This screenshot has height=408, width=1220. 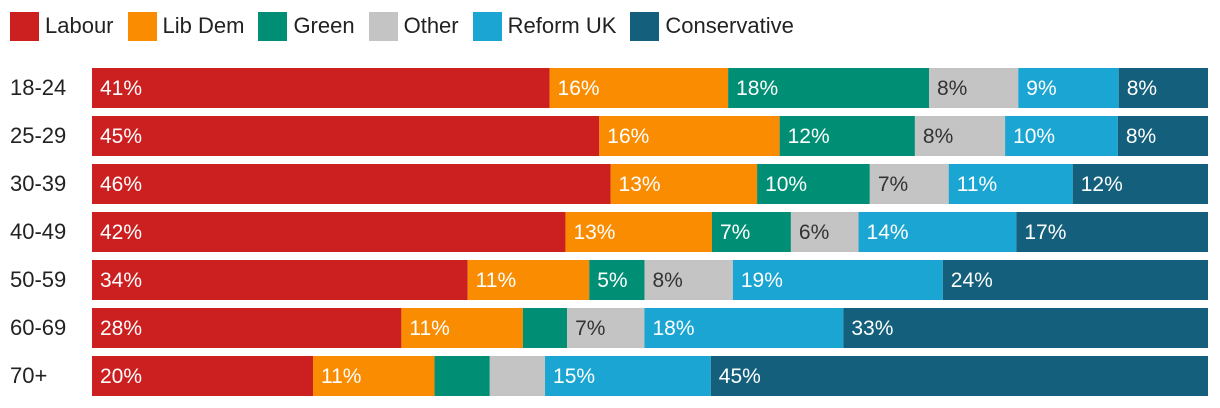 I want to click on row-label: 25-29, so click(x=38, y=135).